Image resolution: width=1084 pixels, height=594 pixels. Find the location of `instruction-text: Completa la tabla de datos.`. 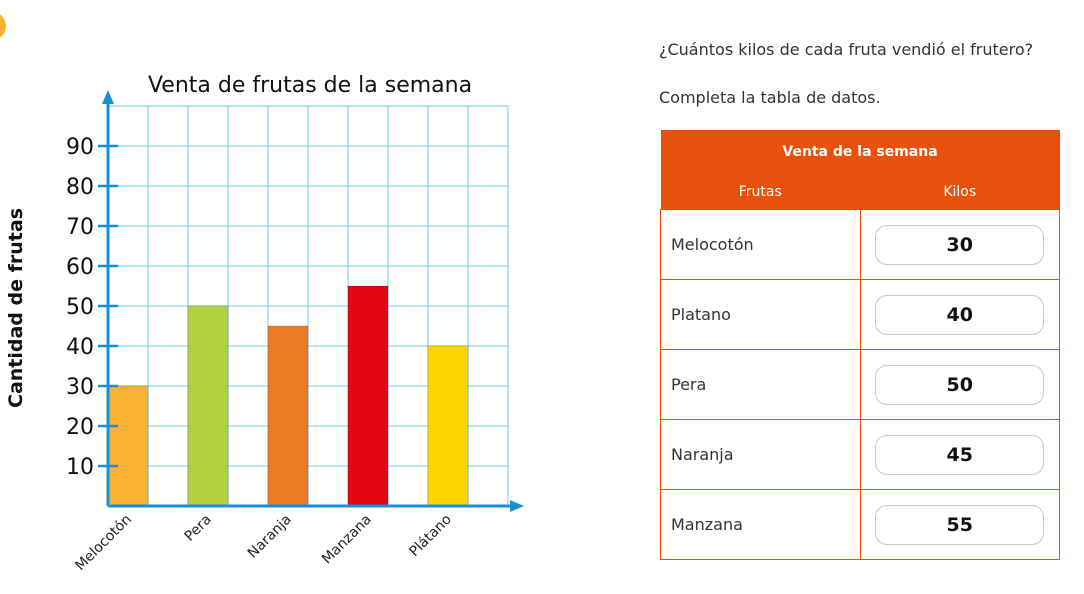

instruction-text: Completa la tabla de datos. is located at coordinates (770, 97).